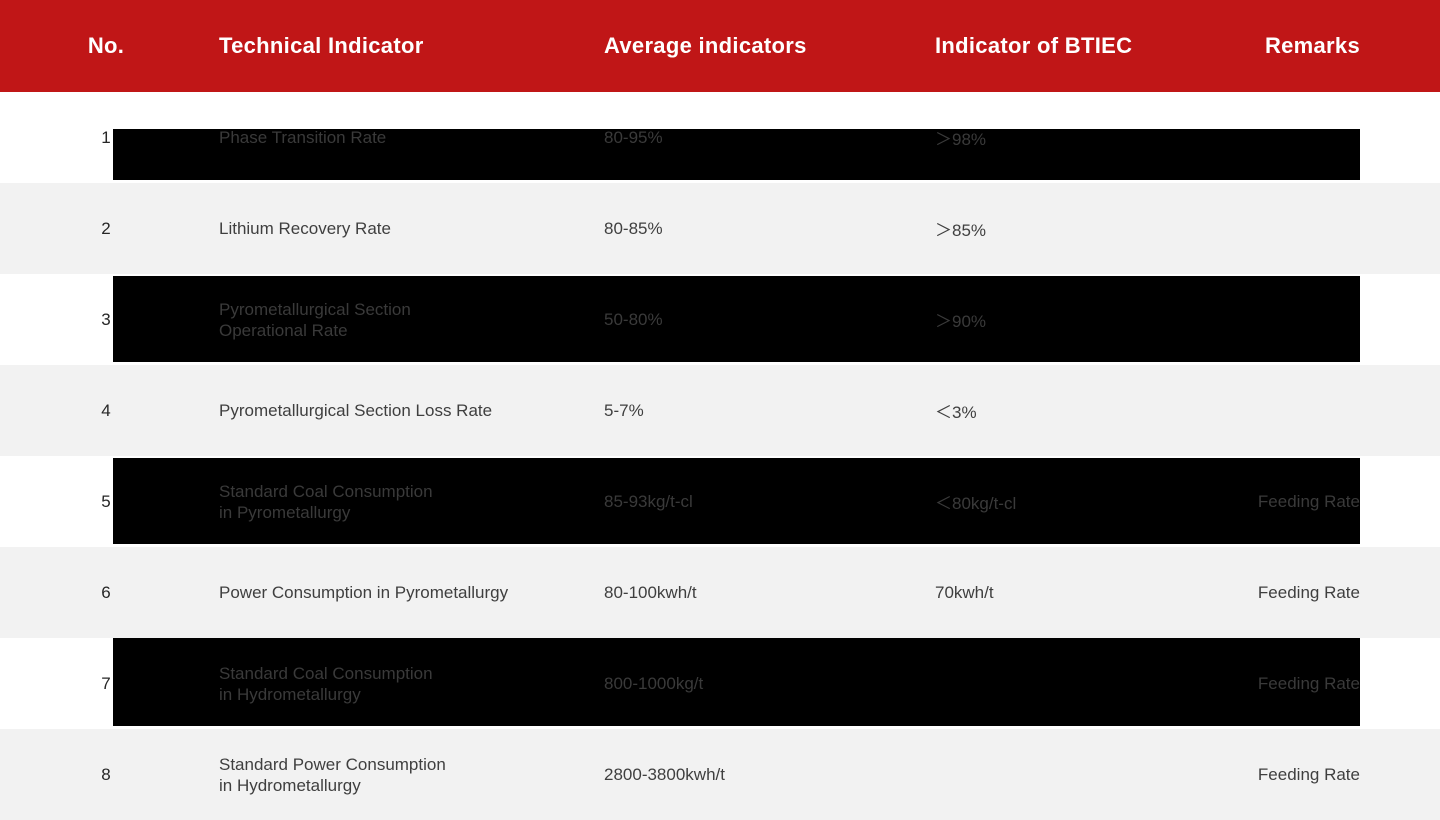  Describe the element at coordinates (106, 319) in the screenshot. I see `row-number: 3` at that location.